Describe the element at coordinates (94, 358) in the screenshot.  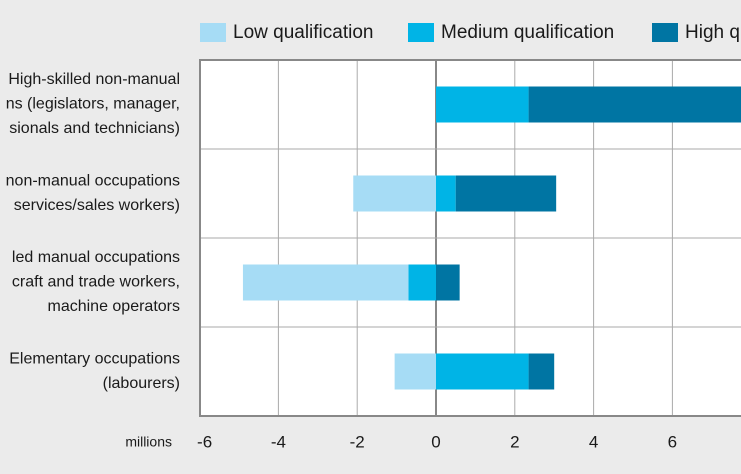
I see `category-label: Elementary occupations` at that location.